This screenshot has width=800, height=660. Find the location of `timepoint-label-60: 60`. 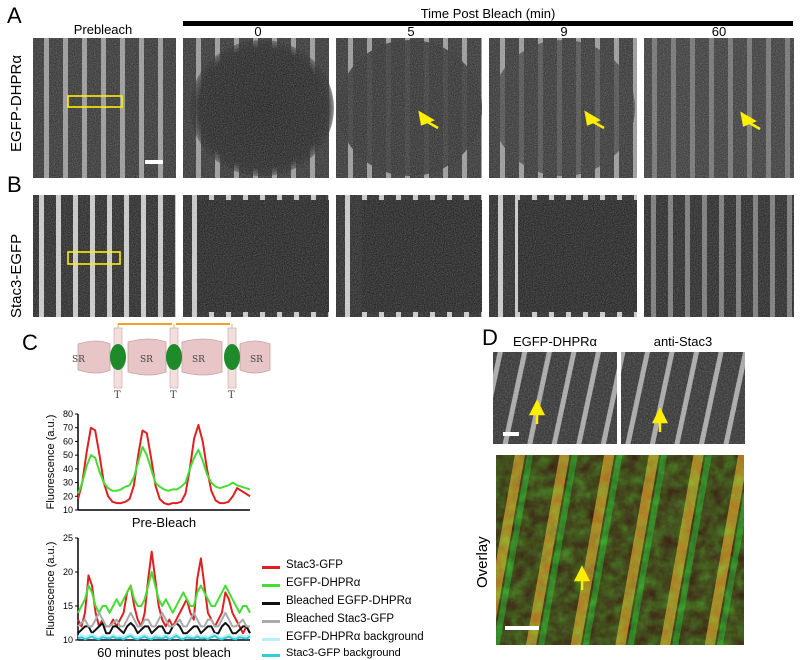

timepoint-label-60: 60 is located at coordinates (719, 31).